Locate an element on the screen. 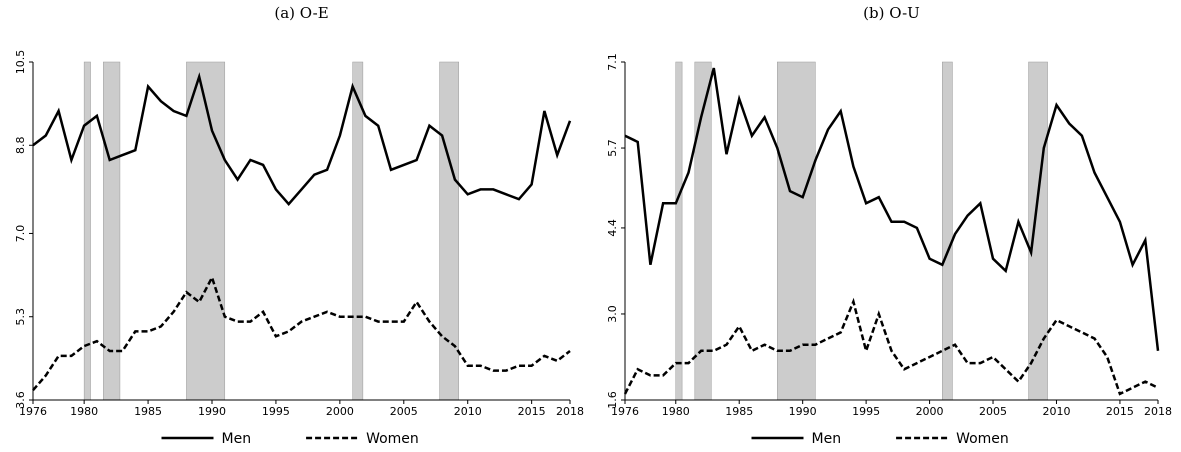 This screenshot has width=1181, height=452. y-tick-label: 5.3 is located at coordinates (20, 317).